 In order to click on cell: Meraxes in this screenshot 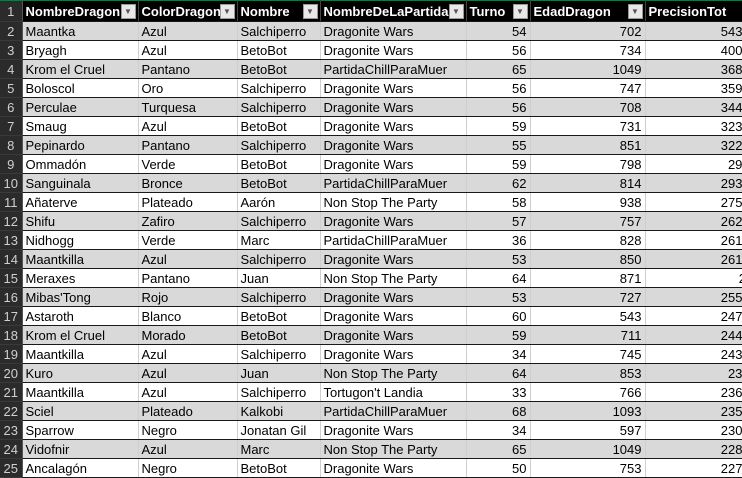, I will do `click(80, 278)`.